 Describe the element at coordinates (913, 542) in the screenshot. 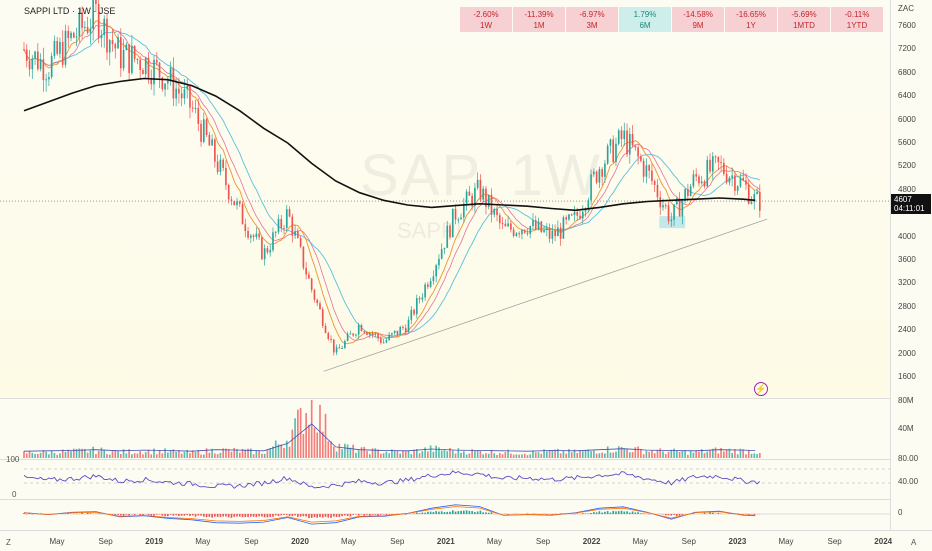

I see `auto-scale-button: A` at that location.